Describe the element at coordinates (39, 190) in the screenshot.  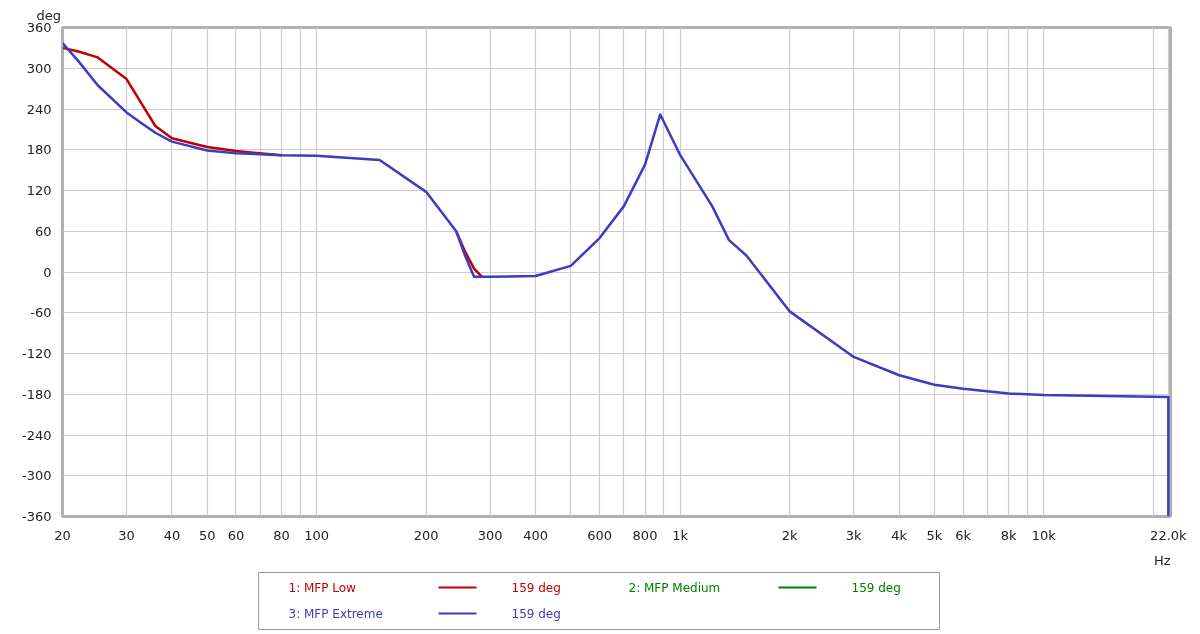
I see `y-tick-label: 120` at that location.